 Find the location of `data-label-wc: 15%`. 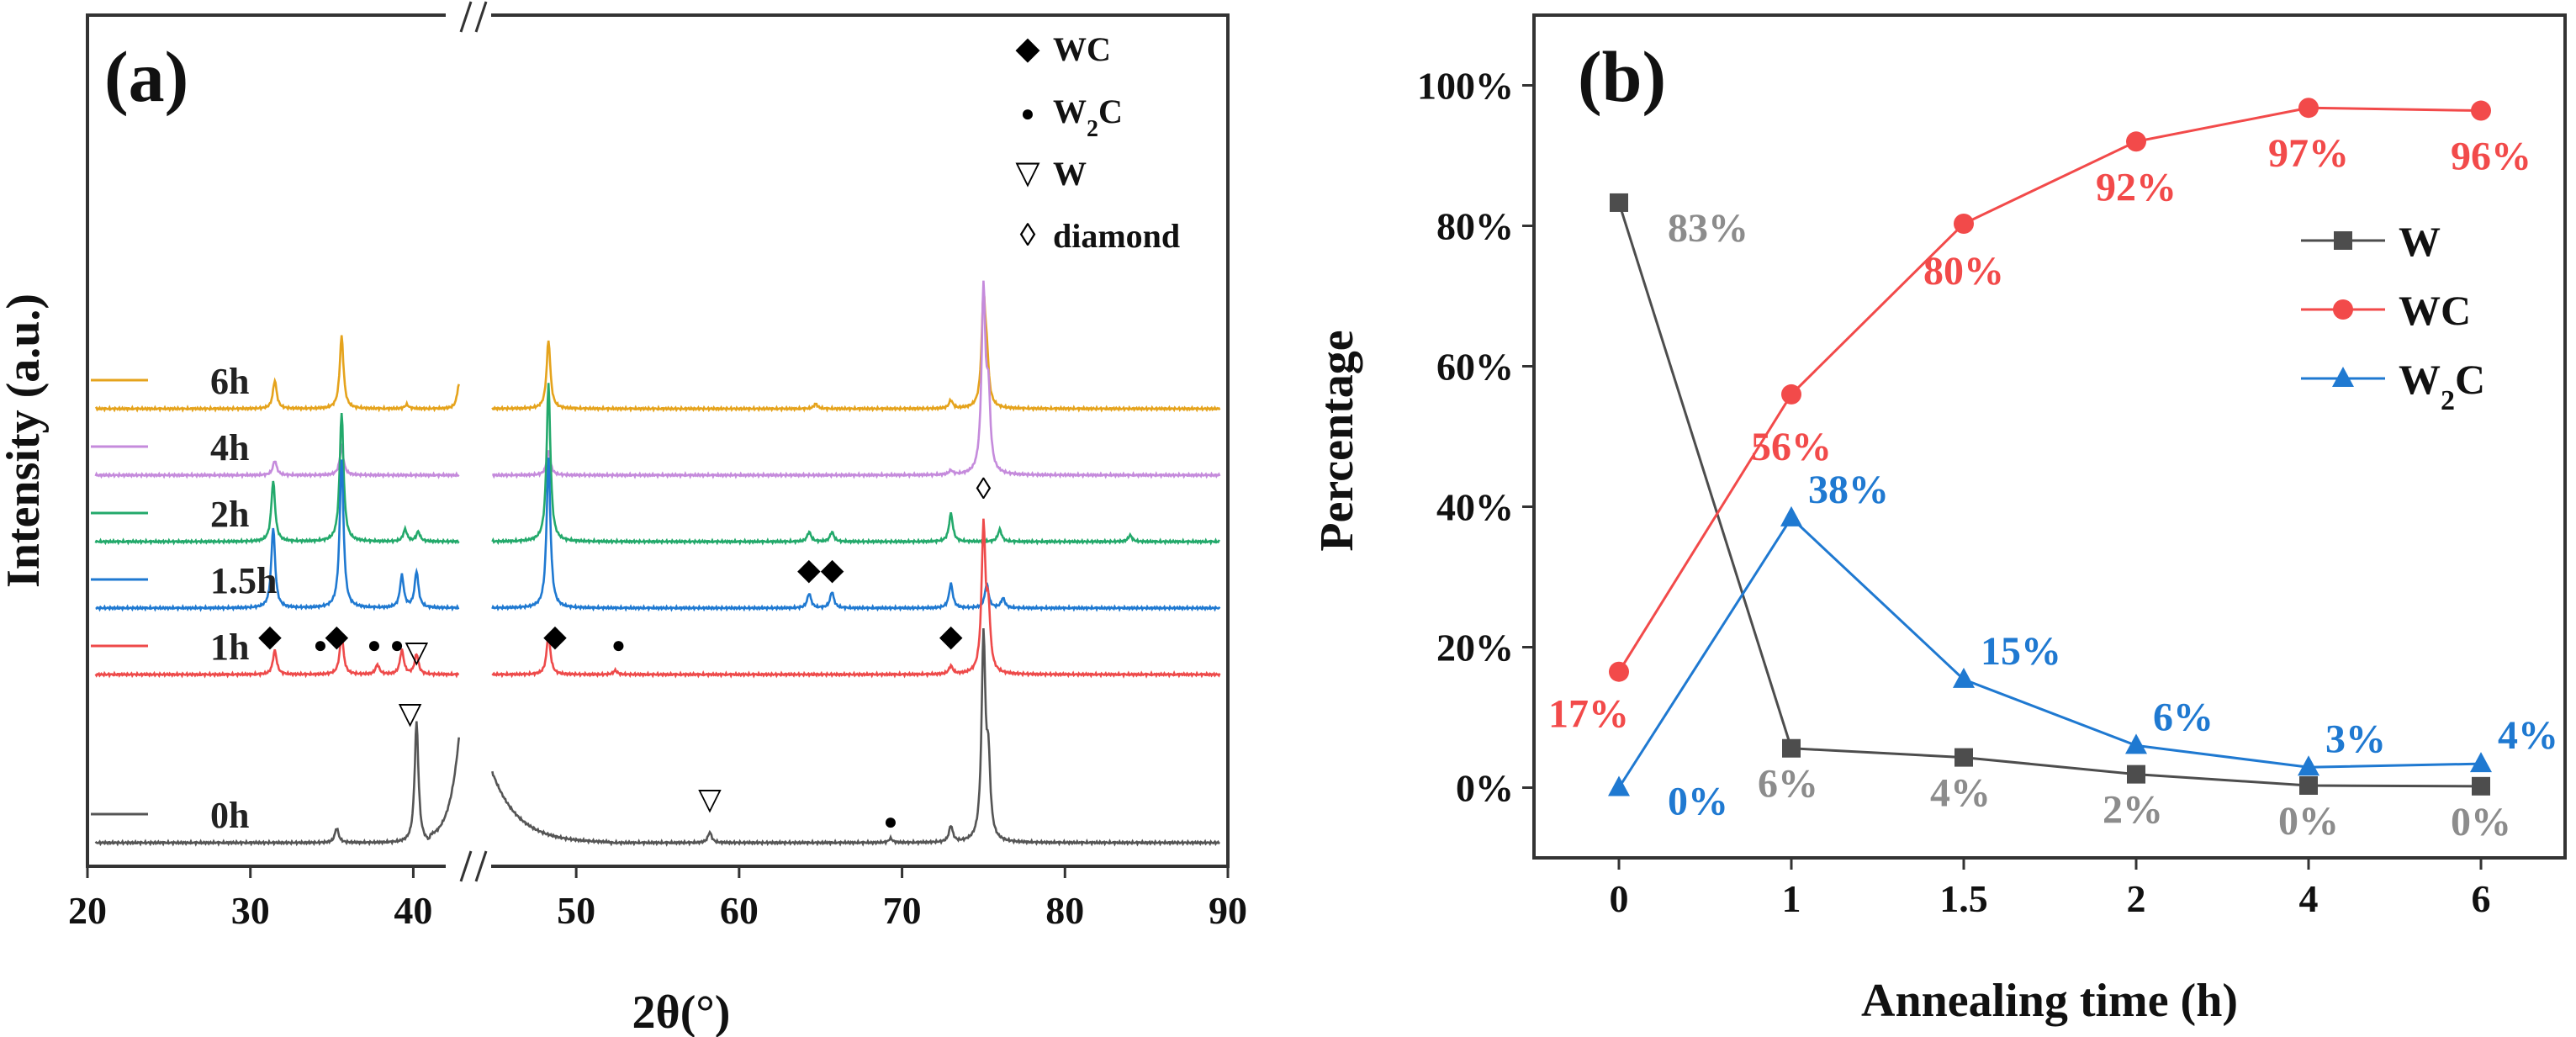

data-label-wc: 15% is located at coordinates (2021, 651).